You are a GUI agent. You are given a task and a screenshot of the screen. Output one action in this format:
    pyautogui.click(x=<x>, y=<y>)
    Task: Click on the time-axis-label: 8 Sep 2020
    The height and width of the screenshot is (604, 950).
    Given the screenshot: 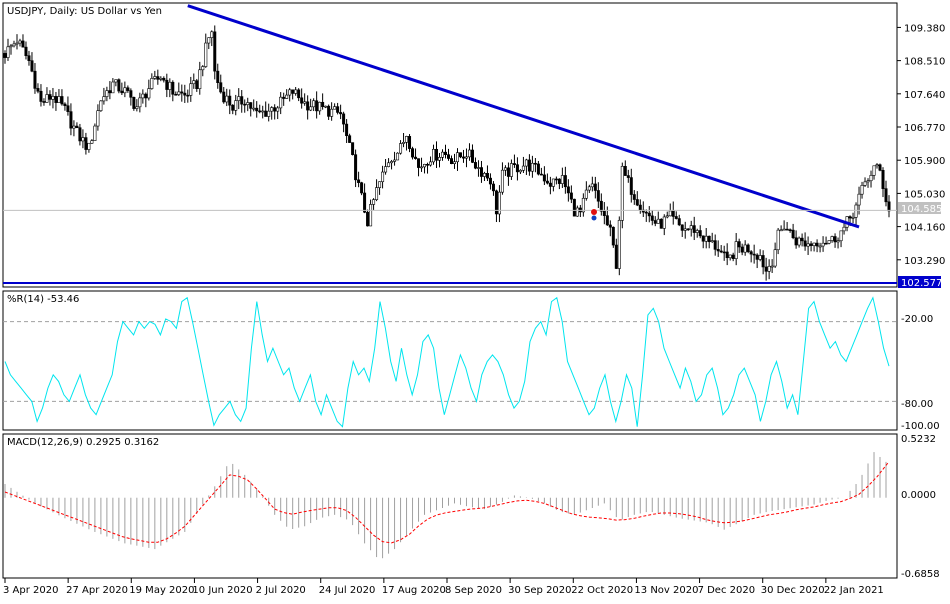 What is the action you would take?
    pyautogui.click(x=473, y=590)
    